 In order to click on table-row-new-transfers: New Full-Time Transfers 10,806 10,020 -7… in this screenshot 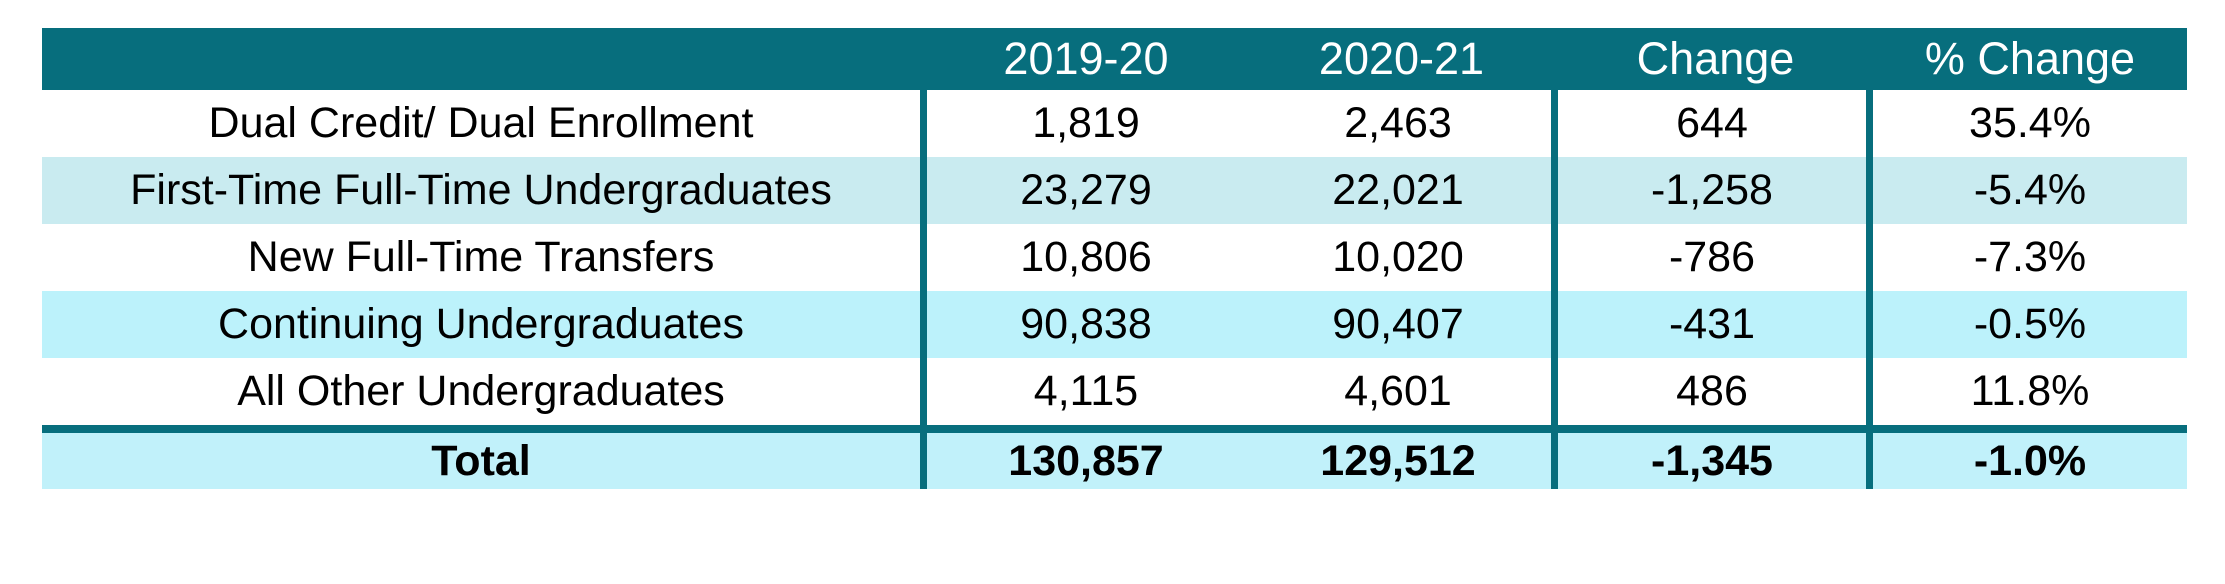, I will do `click(1114, 257)`.